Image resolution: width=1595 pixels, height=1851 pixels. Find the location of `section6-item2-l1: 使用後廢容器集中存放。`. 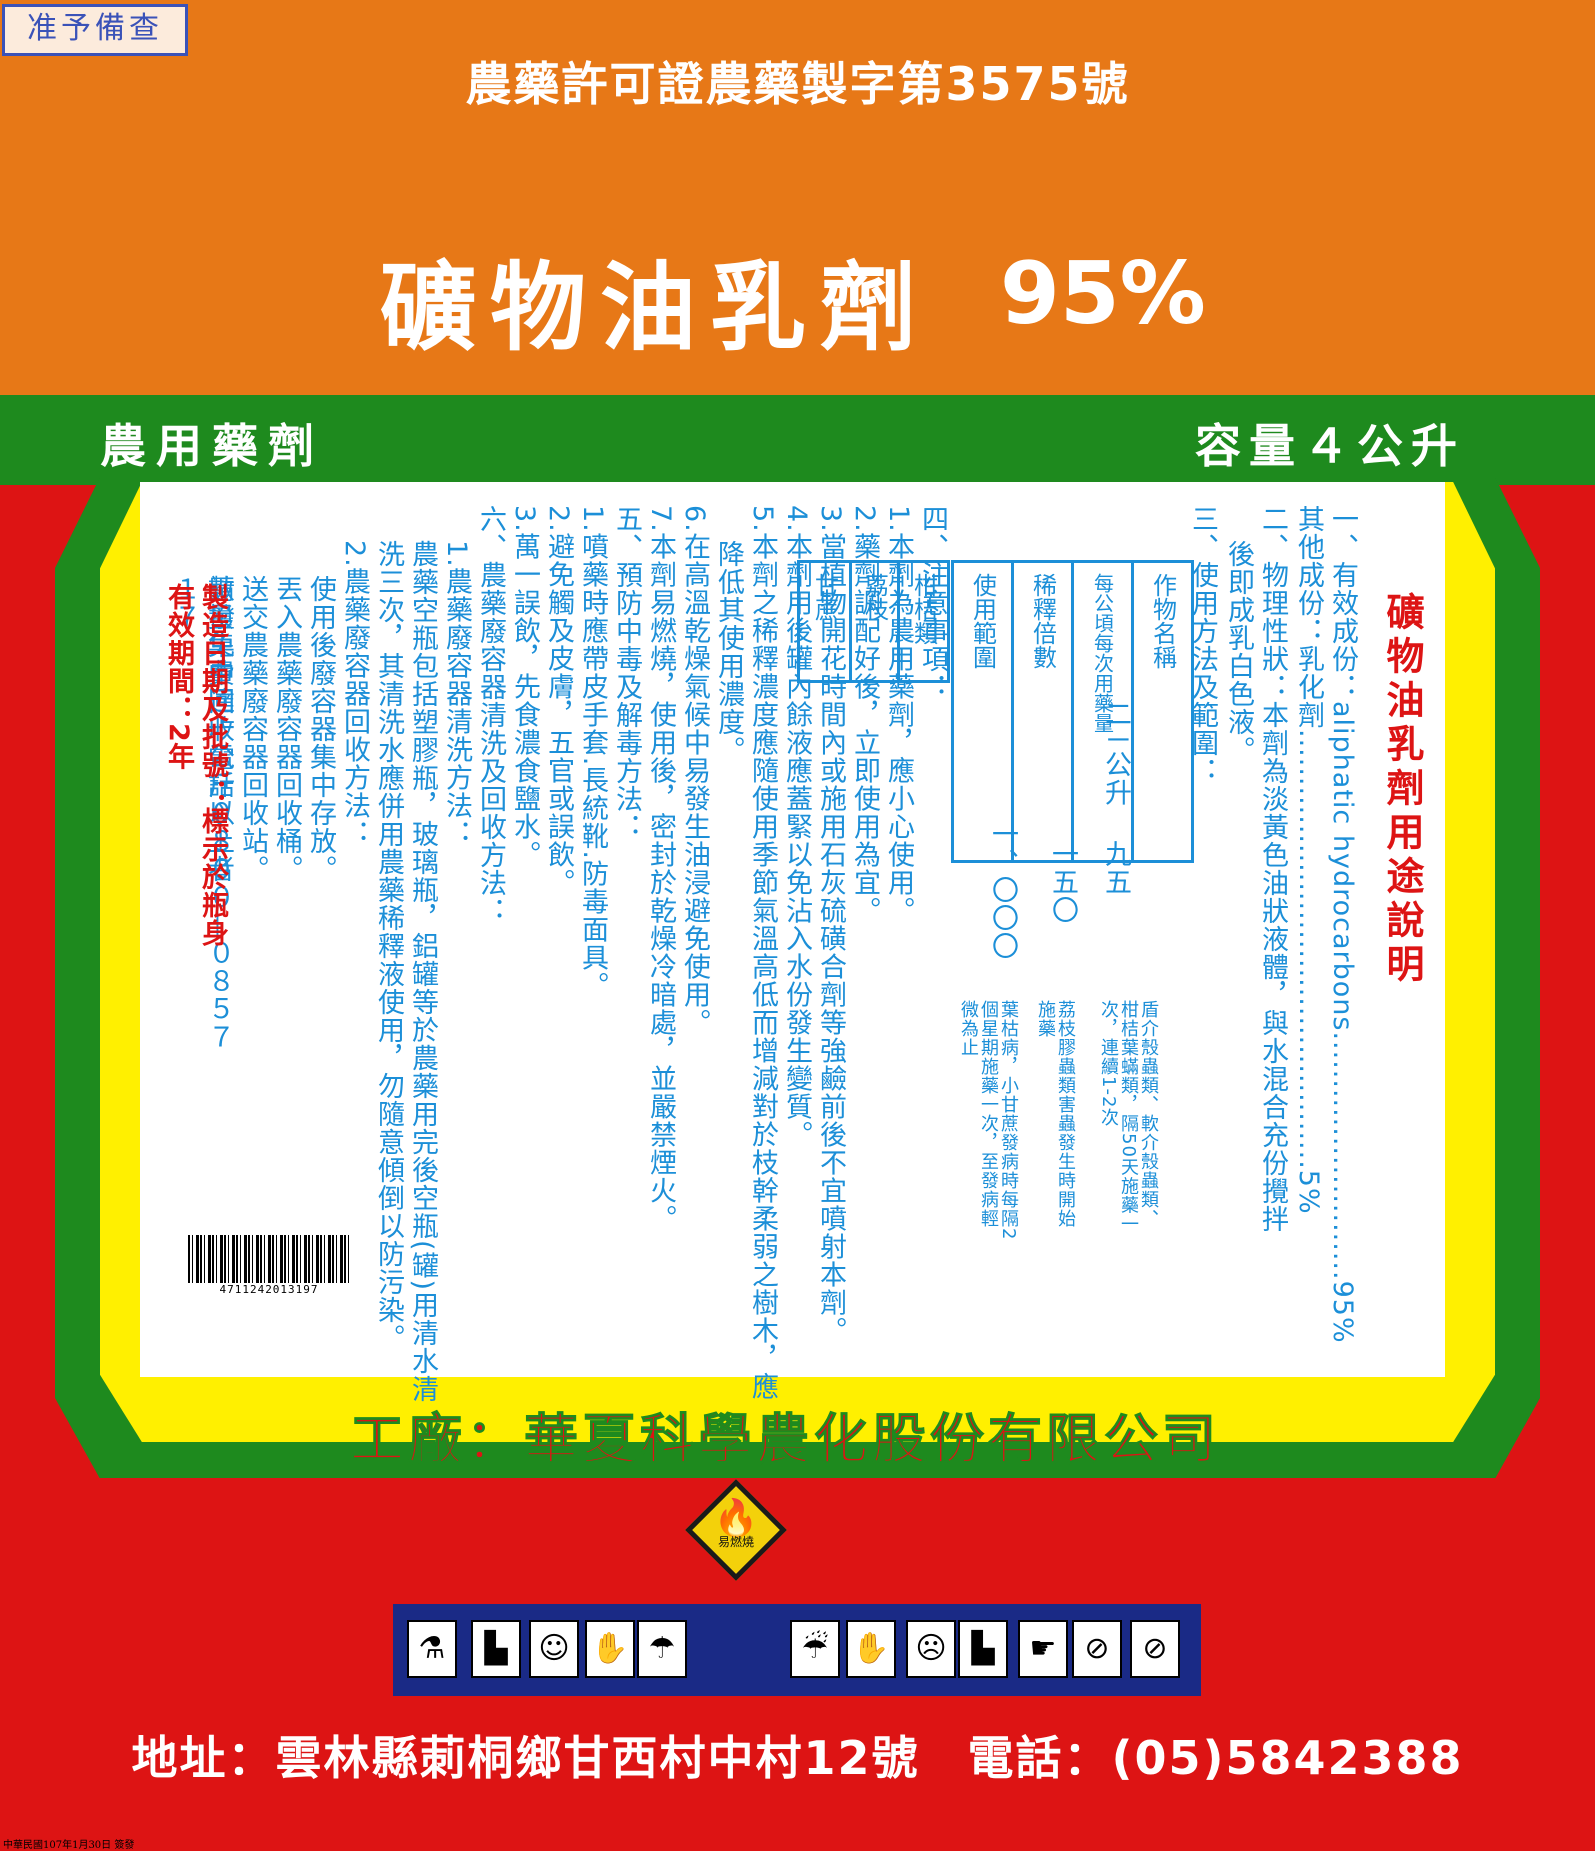

section6-item2-l1: 使用後廢容器集中存放。 is located at coordinates (320, 729).